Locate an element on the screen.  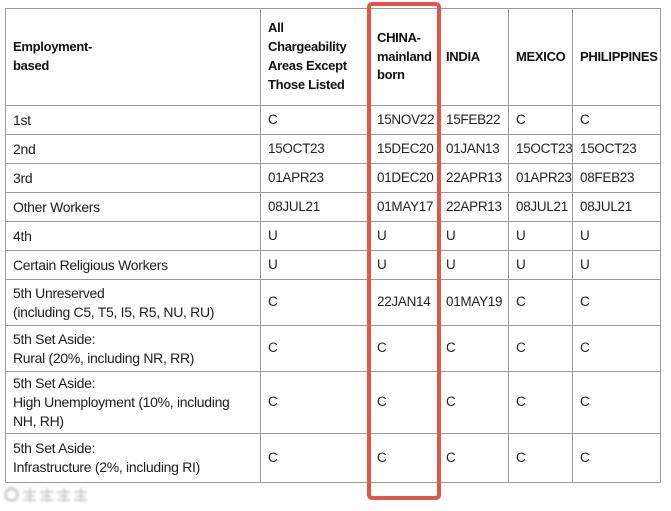
watermark-logo-icon is located at coordinates (11, 494).